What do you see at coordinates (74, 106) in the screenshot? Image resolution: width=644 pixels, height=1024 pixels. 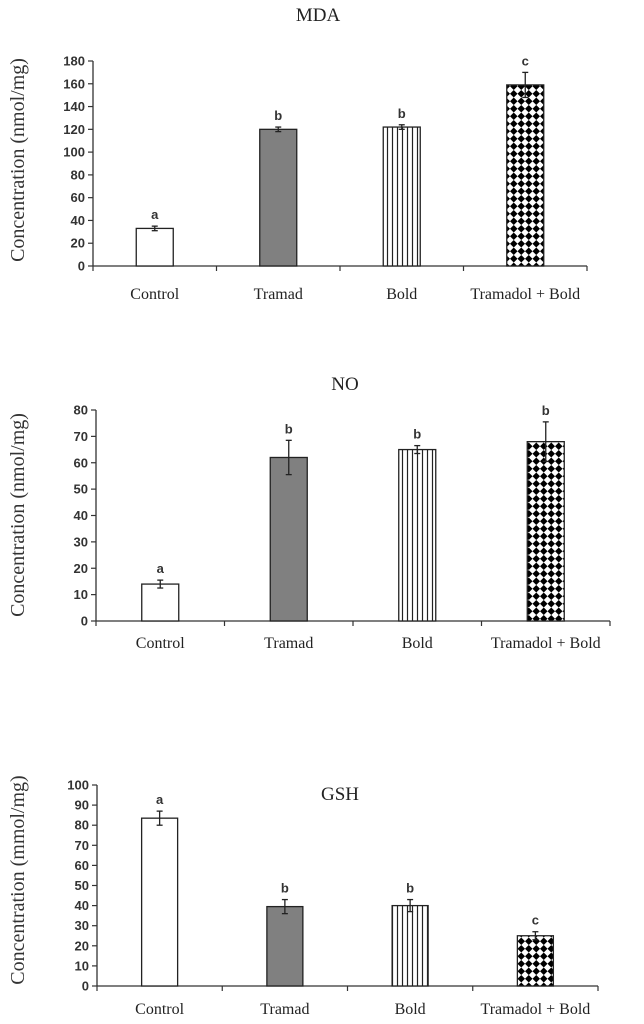 I see `y-tick-label: 140` at bounding box center [74, 106].